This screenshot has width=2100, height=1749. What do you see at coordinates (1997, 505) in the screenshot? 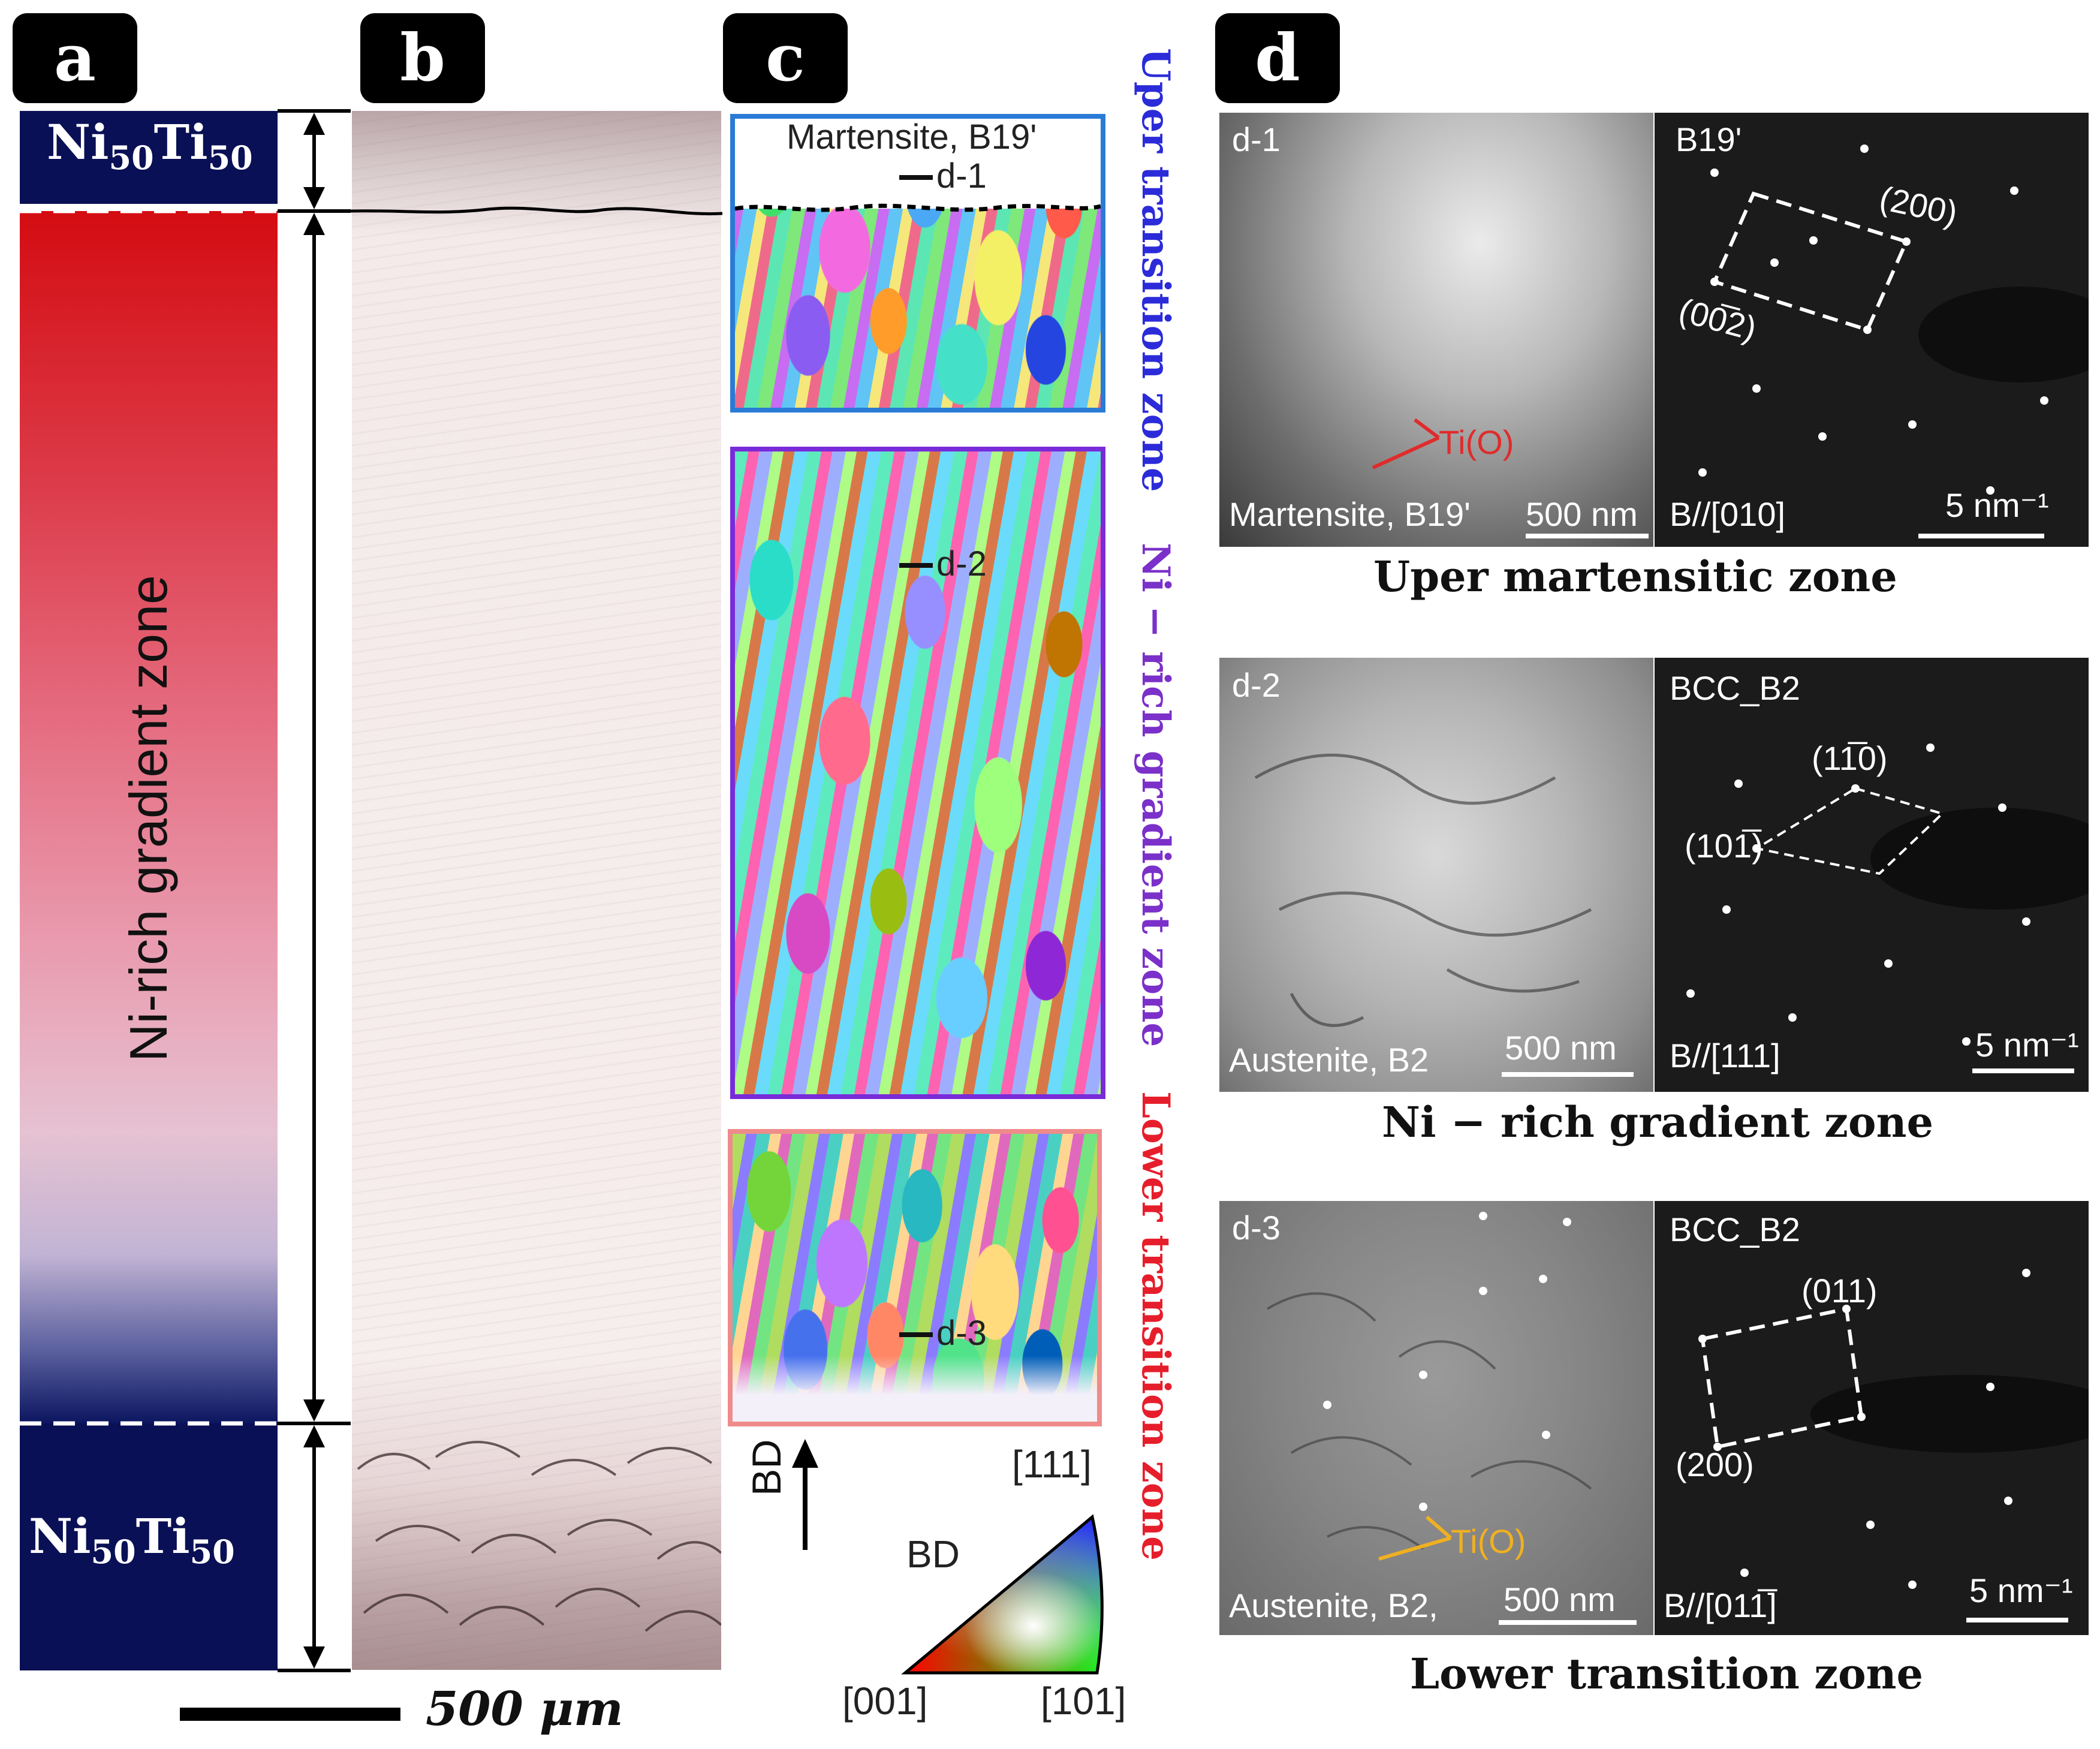
I see `d1-recip-scale: 5 nm⁻¹` at bounding box center [1997, 505].